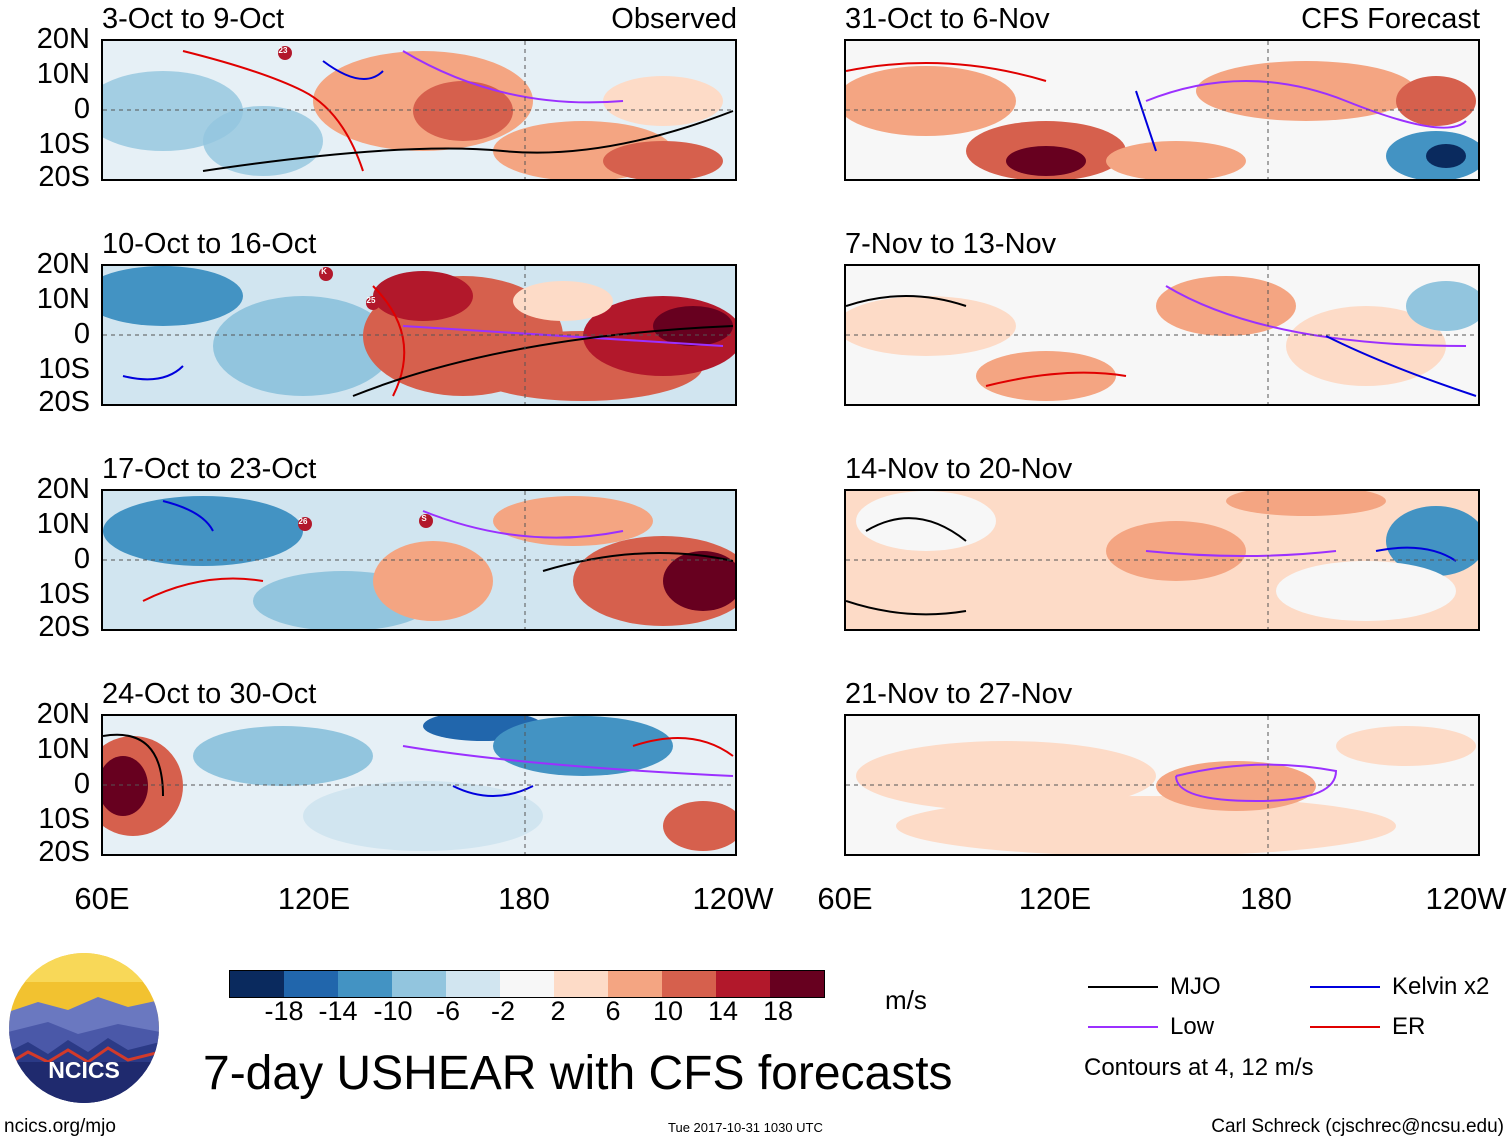 This screenshot has width=1510, height=1142. I want to click on panel-title: 3-Oct to 9-Oct, so click(193, 19).